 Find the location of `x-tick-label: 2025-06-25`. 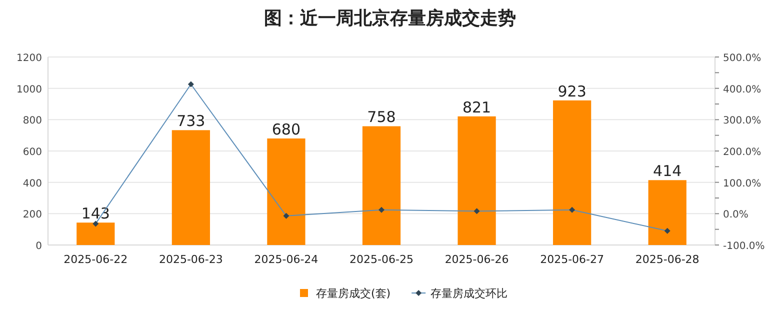

x-tick-label: 2025-06-25 is located at coordinates (382, 259).